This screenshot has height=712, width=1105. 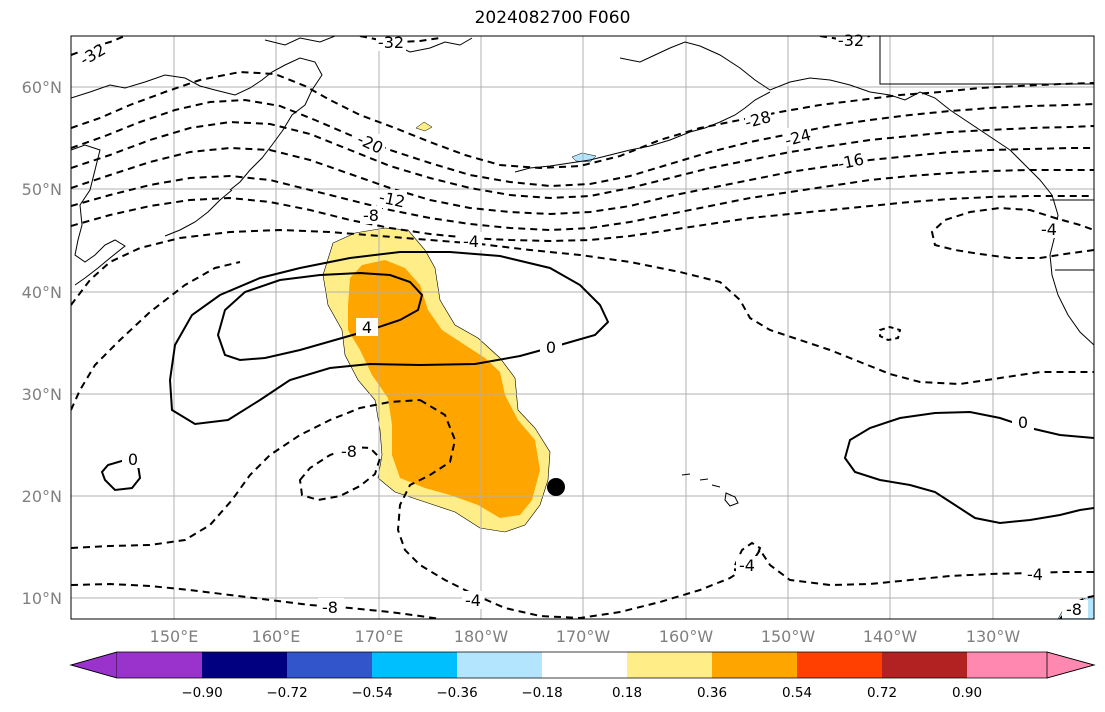 What do you see at coordinates (42, 343) in the screenshot?
I see `latitude-labels: 60°N 50°N 40°N 30°N 20°N 10°N` at bounding box center [42, 343].